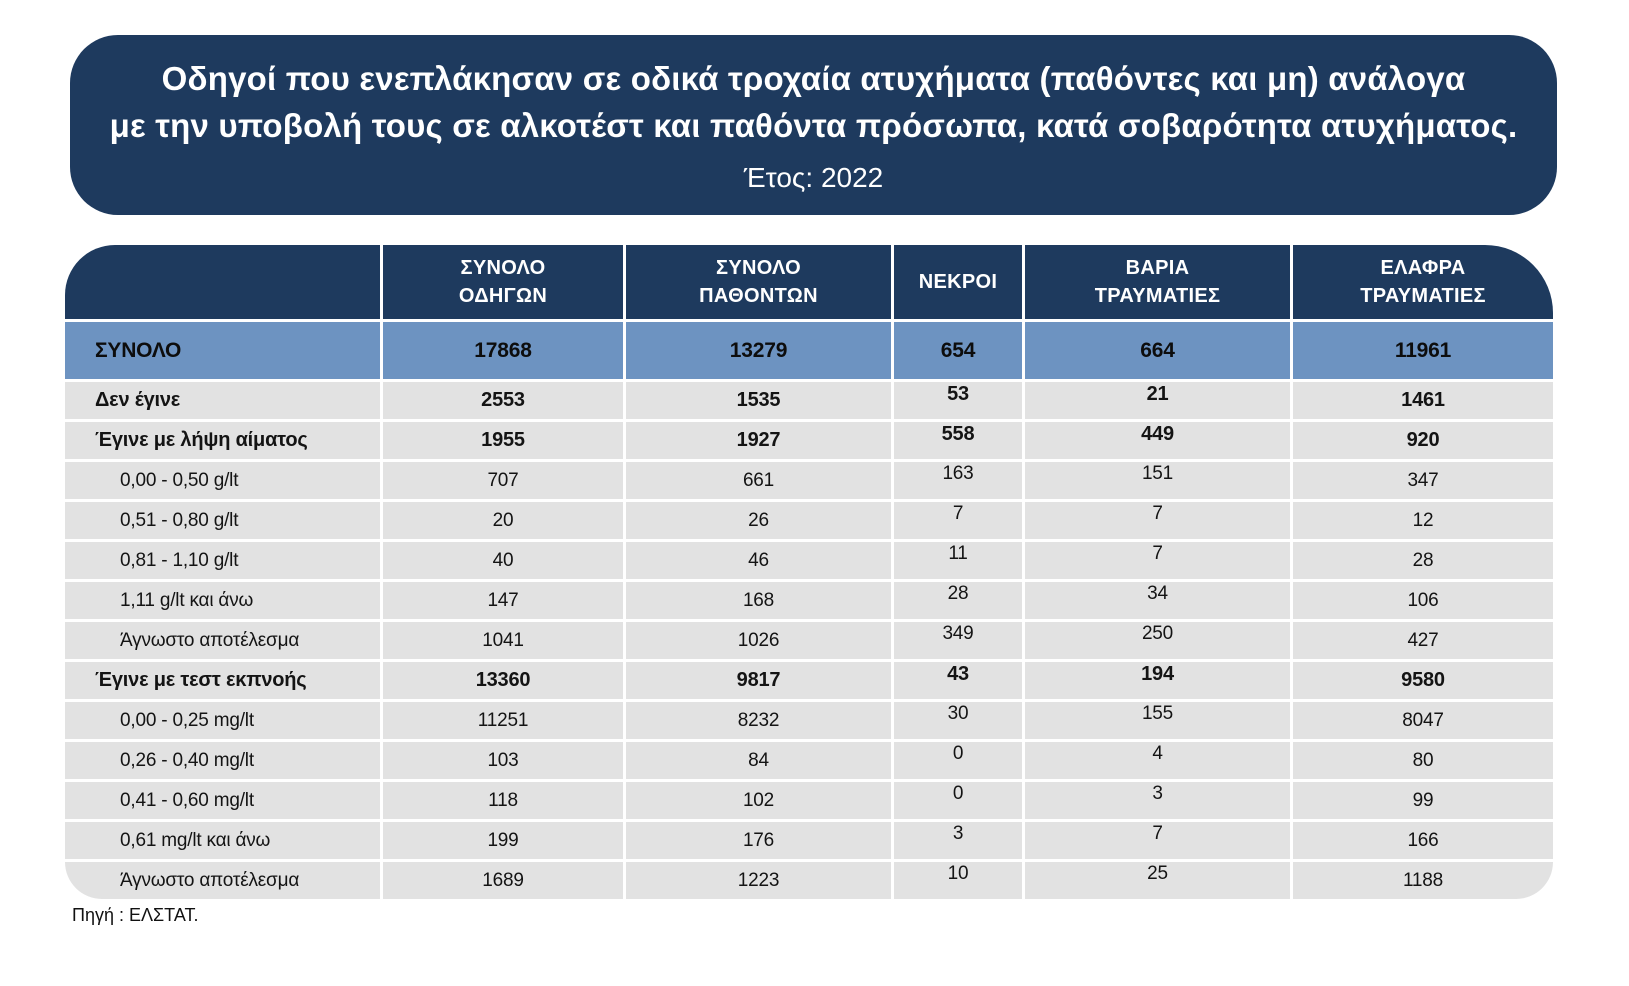  Describe the element at coordinates (809, 480) in the screenshot. I see `table-row: 0,00 - 0,50 g/lt 707 661 163 151 347` at that location.